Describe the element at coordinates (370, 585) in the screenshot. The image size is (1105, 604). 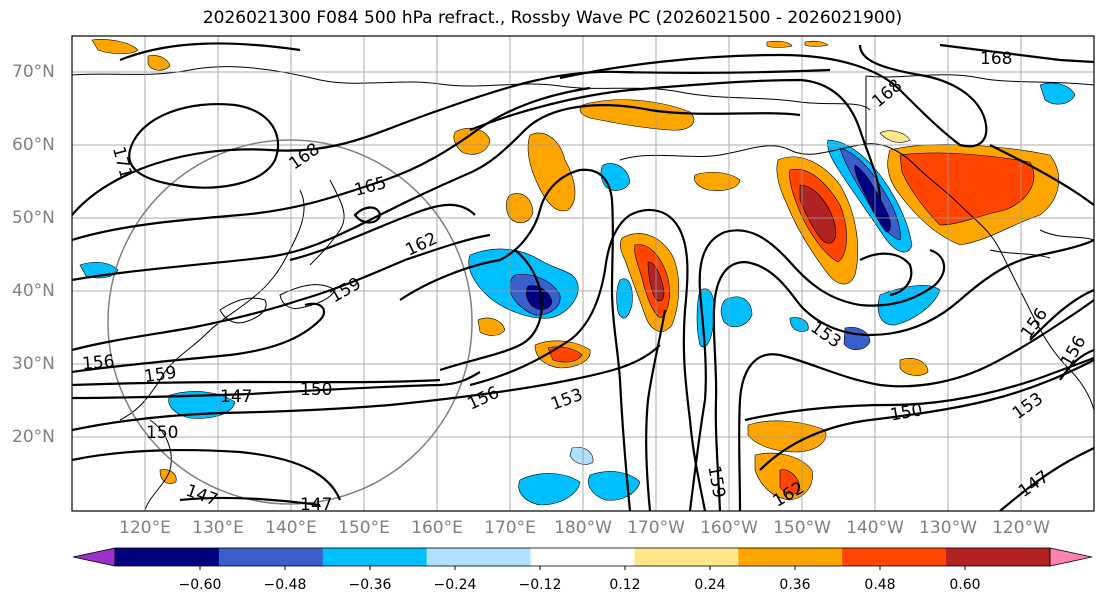
I see `colorbar-tick-label: −0.36` at that location.